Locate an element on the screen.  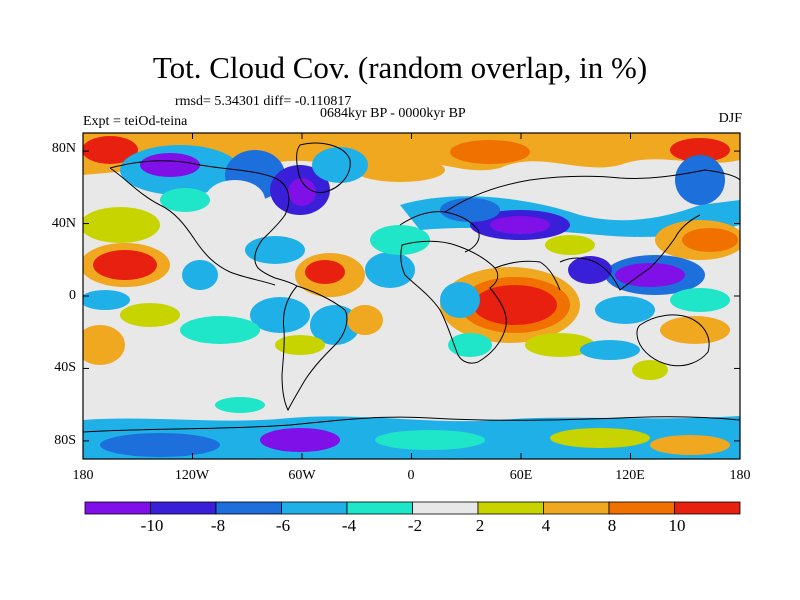
colorbar-label: -4 is located at coordinates (349, 525).